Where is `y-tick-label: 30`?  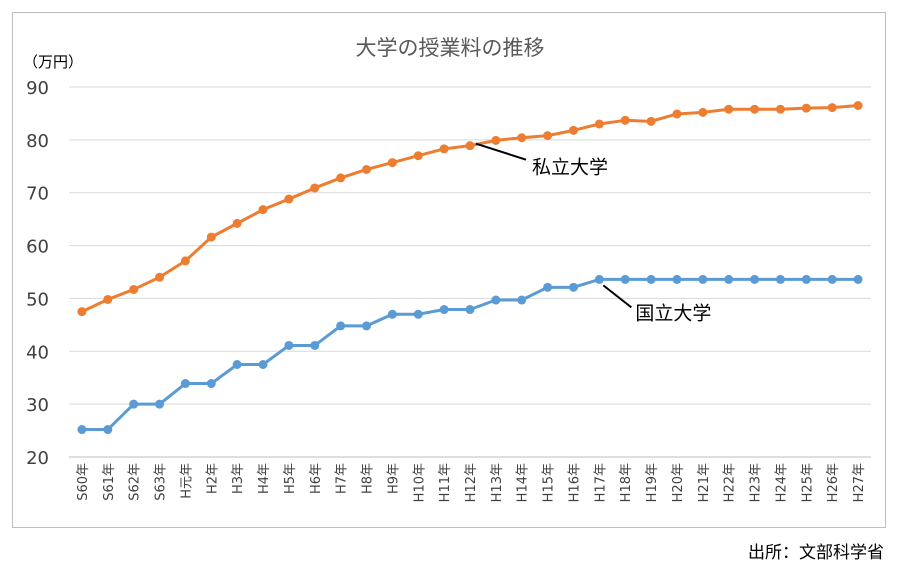
y-tick-label: 30 is located at coordinates (37, 405).